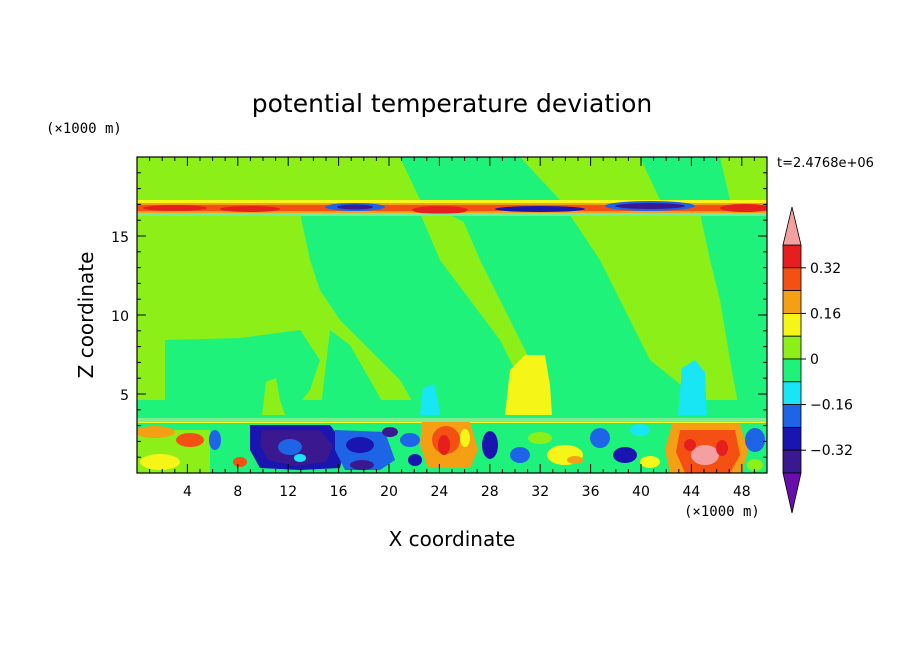 The image size is (904, 654). I want to click on x-axis-label: X coordinate, so click(452, 539).